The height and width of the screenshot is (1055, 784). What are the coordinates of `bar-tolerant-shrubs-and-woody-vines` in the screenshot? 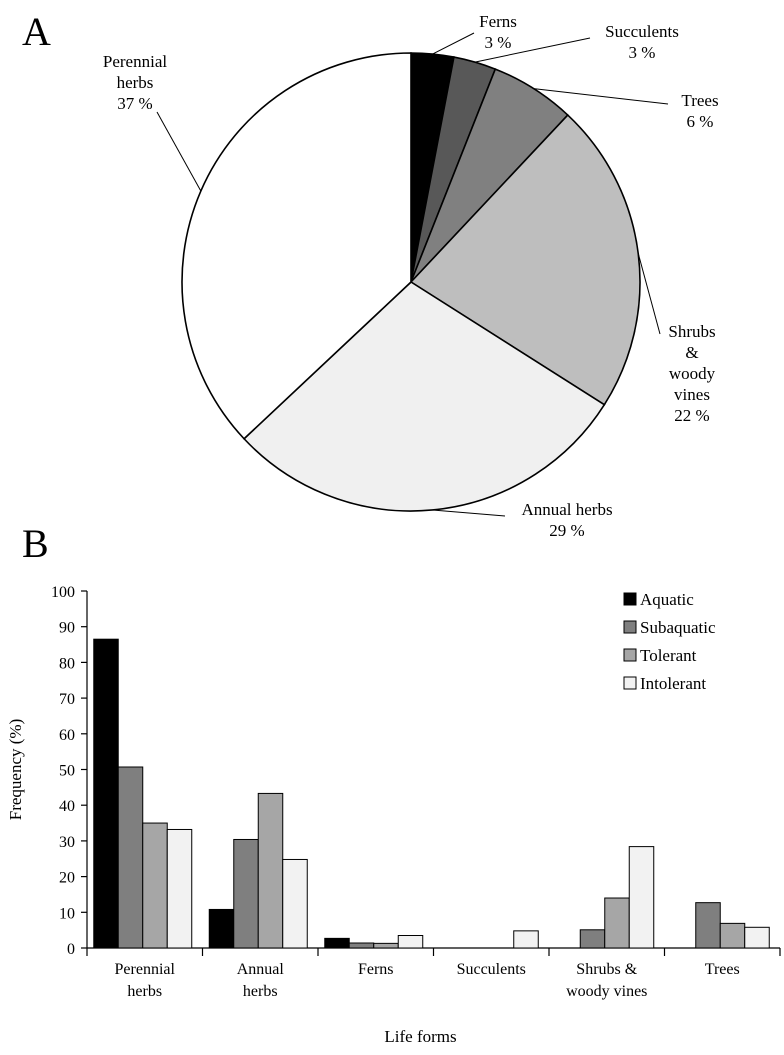 It's located at (617, 923).